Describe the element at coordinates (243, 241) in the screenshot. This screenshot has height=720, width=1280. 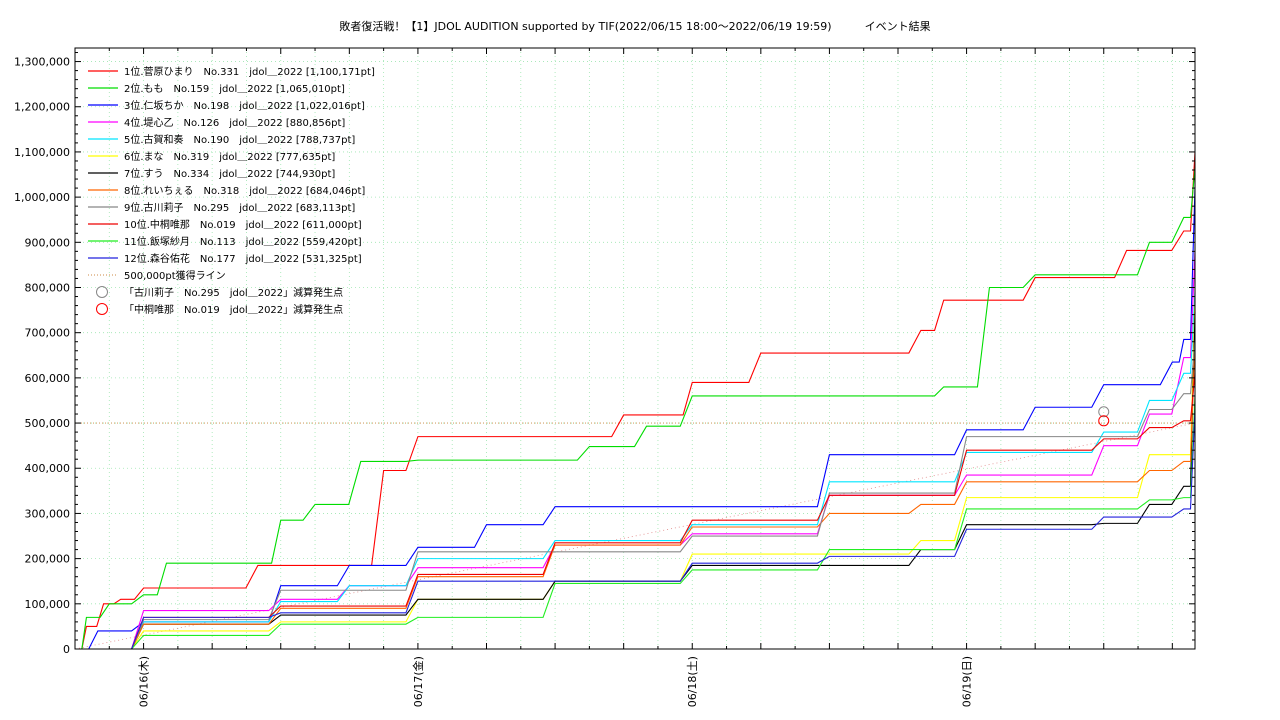
I see `legend-label: 11位.飯塚紗月 No.113 jdol＿2022 [559,420pt]` at that location.